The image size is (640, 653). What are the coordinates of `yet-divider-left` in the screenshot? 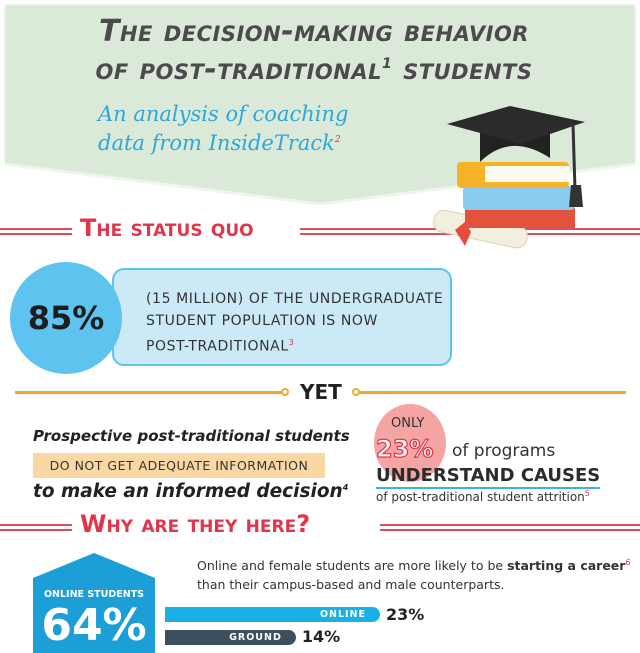 It's located at (150, 392).